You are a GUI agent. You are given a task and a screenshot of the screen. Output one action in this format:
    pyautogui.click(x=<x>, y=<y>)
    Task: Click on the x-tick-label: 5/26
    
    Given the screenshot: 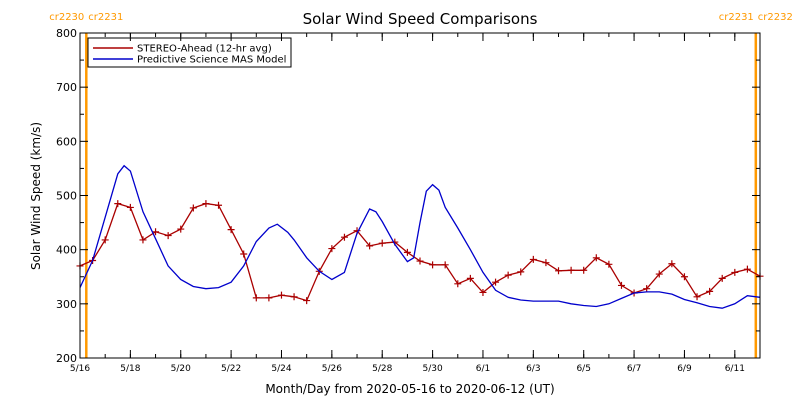 What is the action you would take?
    pyautogui.click(x=332, y=369)
    